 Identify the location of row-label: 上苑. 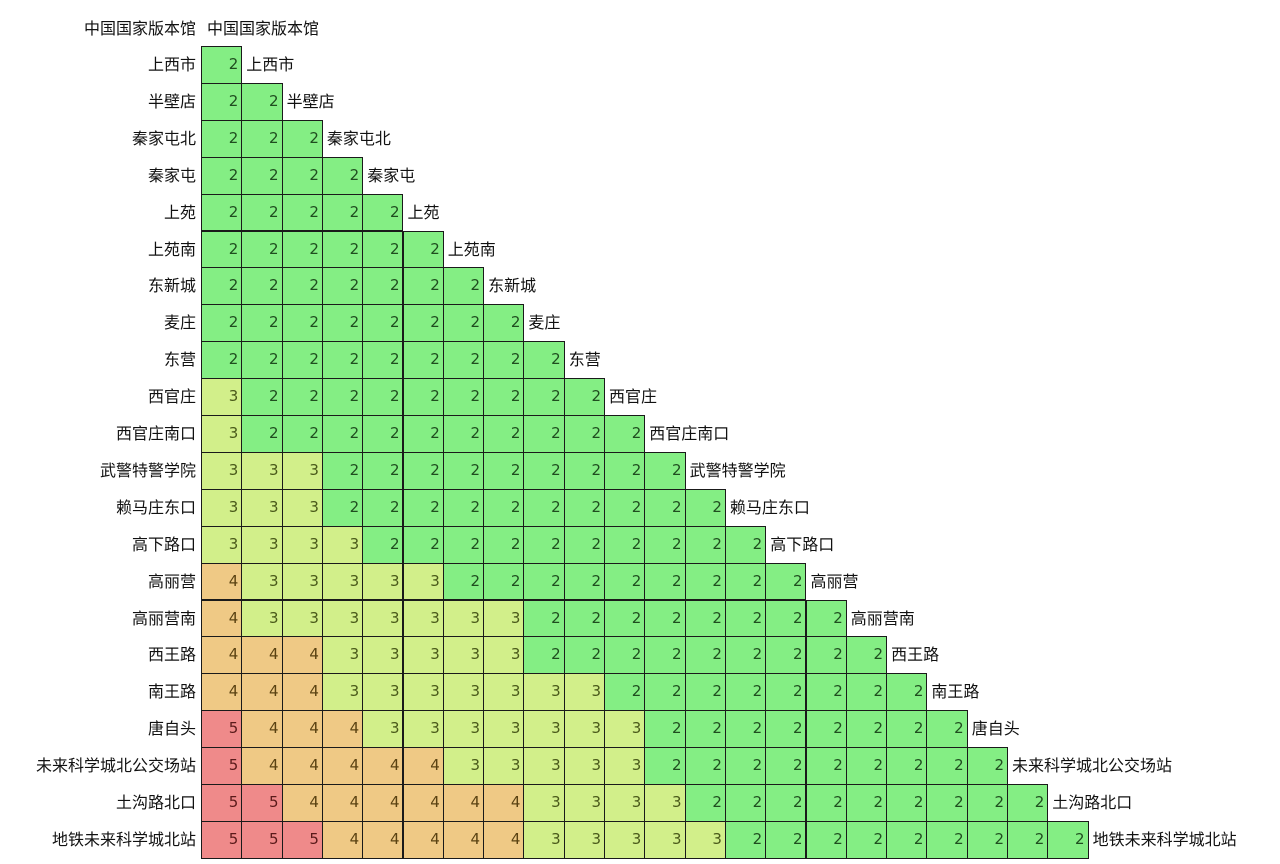
(179, 212).